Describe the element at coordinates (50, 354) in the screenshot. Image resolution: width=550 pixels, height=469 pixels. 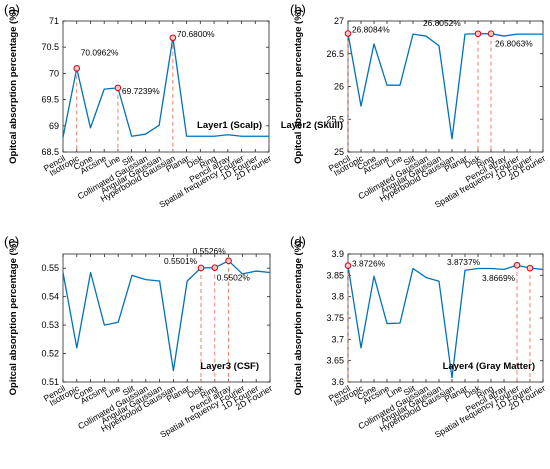
I see `y-tick-label: 0.52` at that location.